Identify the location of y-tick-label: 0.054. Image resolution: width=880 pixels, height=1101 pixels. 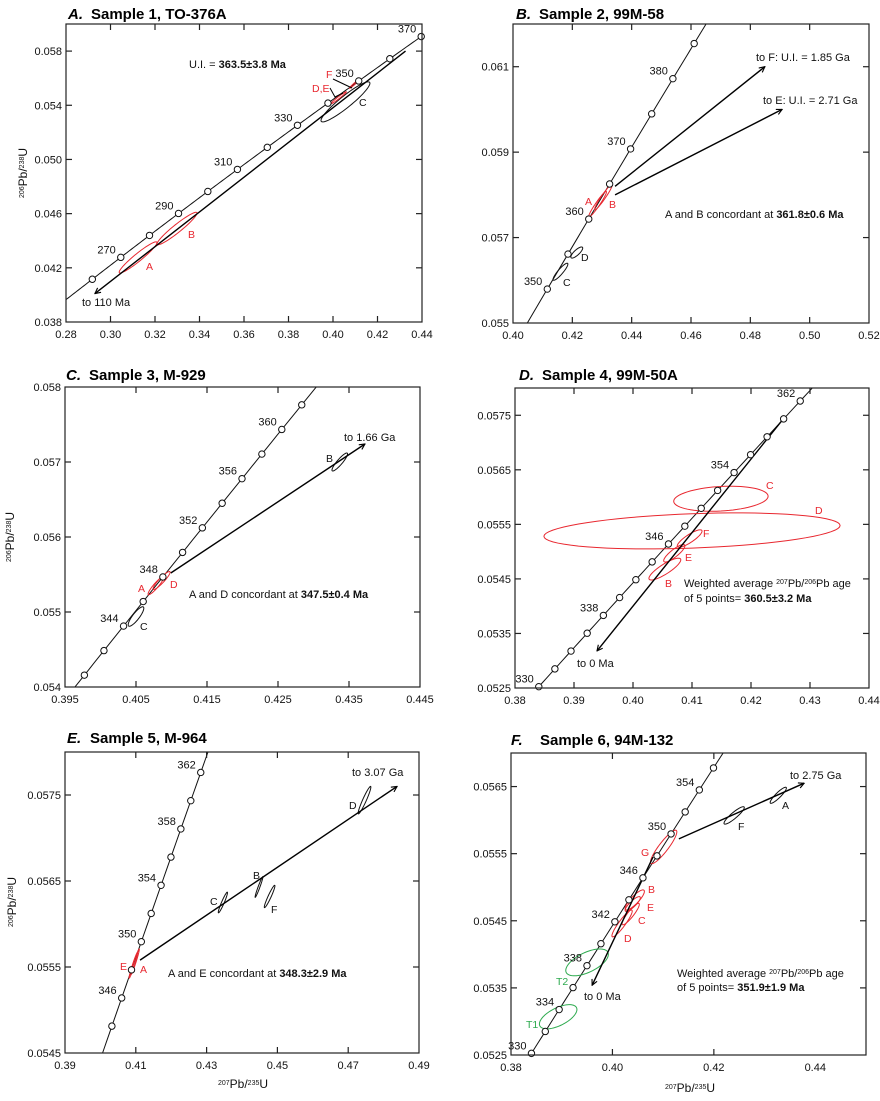
(48, 106).